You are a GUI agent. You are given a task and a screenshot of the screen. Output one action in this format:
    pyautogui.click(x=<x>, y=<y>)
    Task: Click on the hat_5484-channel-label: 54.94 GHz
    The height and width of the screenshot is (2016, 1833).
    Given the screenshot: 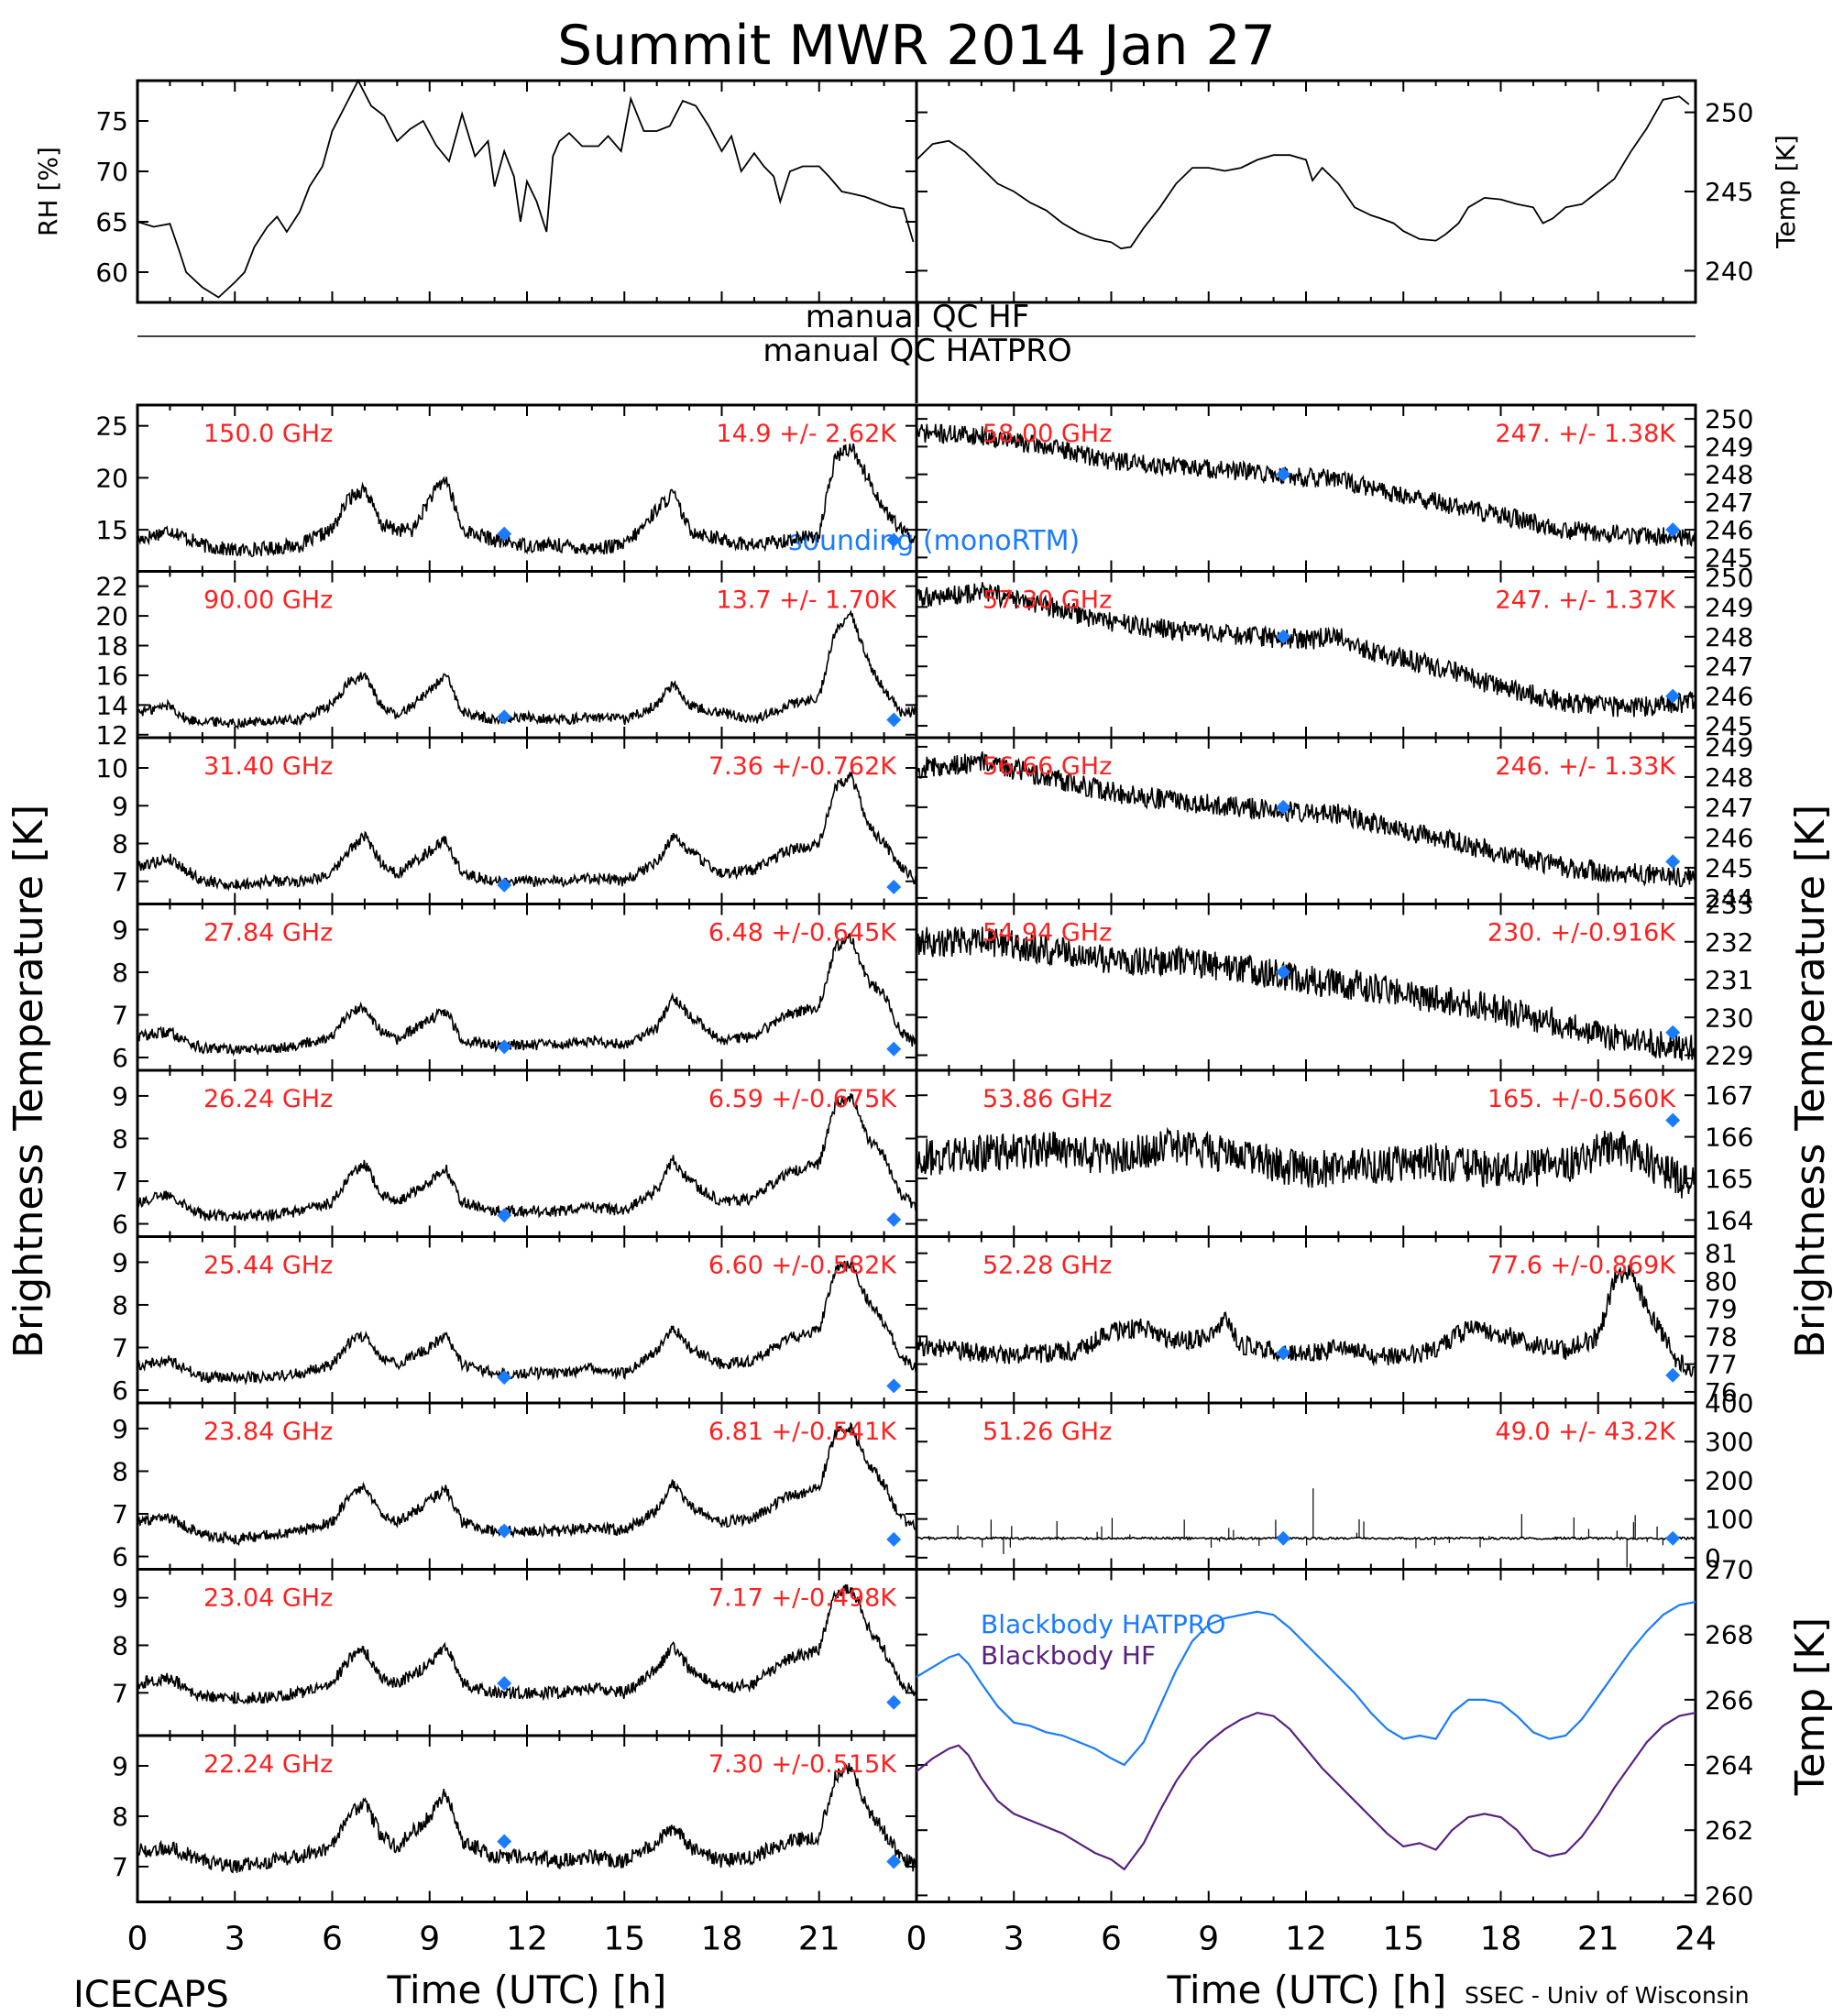 What is the action you would take?
    pyautogui.click(x=1047, y=933)
    